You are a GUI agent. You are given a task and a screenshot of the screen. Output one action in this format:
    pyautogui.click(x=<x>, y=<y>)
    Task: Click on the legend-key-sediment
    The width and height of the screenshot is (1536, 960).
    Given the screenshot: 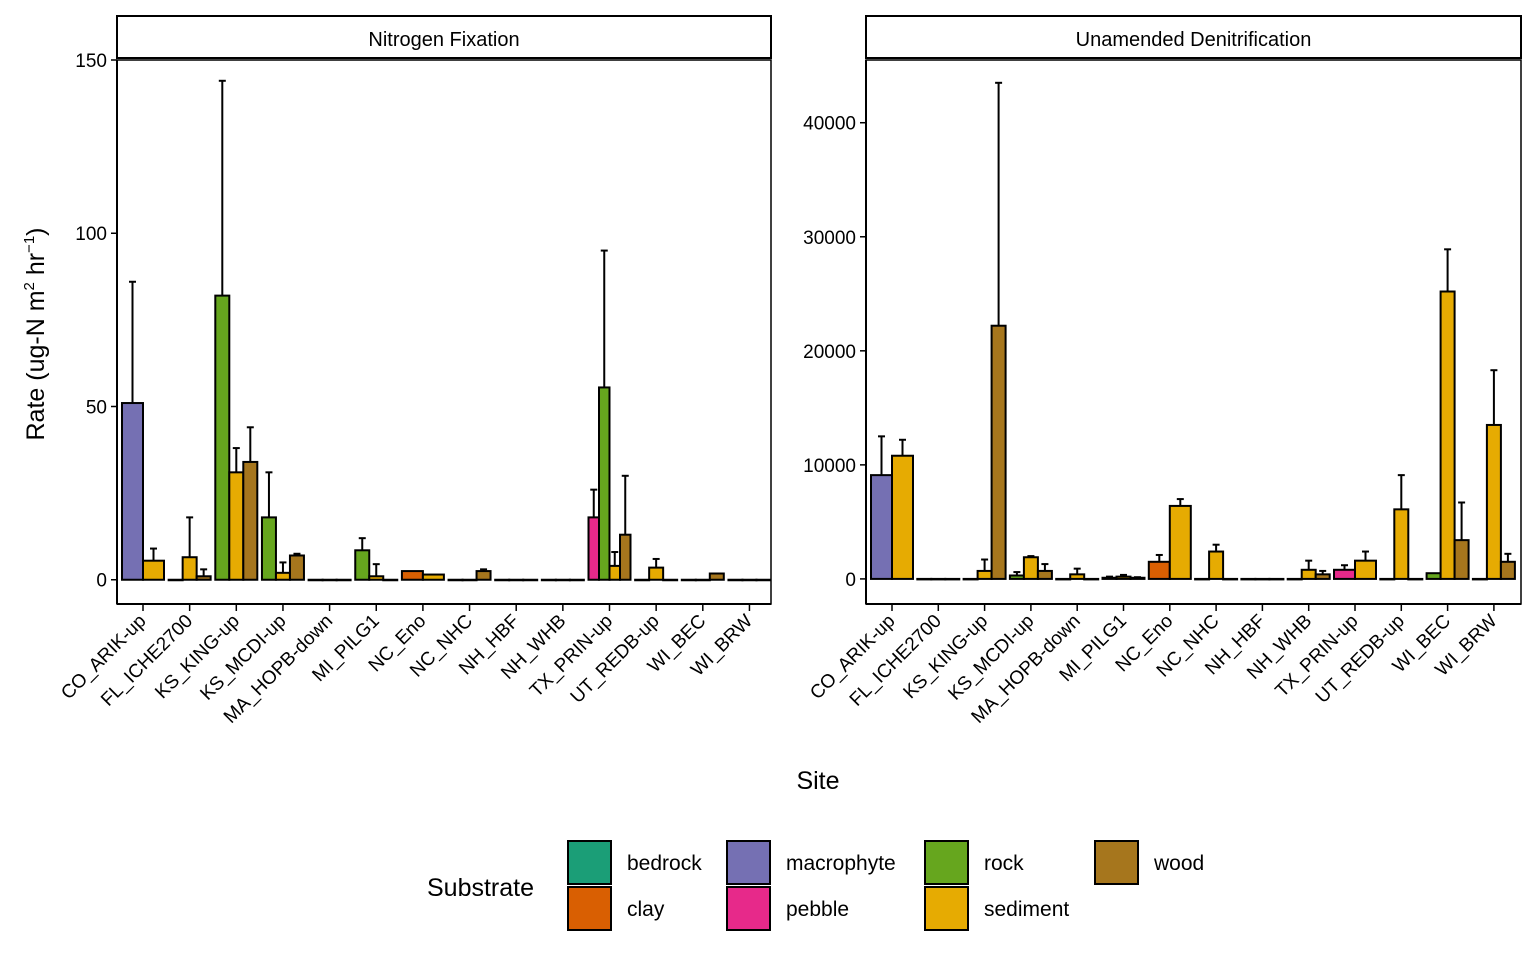 What is the action you would take?
    pyautogui.click(x=946, y=908)
    